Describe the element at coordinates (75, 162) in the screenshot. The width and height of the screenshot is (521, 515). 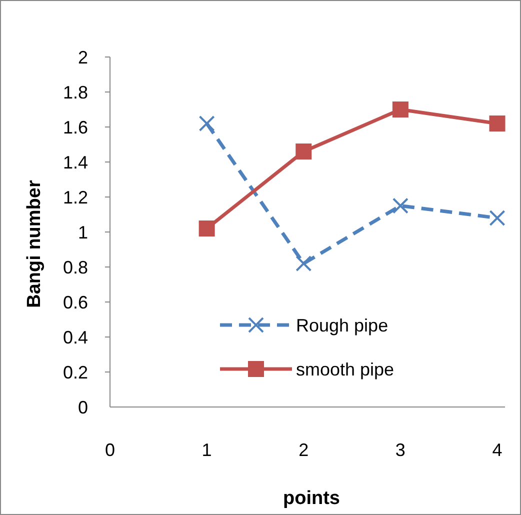
I see `y-tick-label: 1.4` at that location.